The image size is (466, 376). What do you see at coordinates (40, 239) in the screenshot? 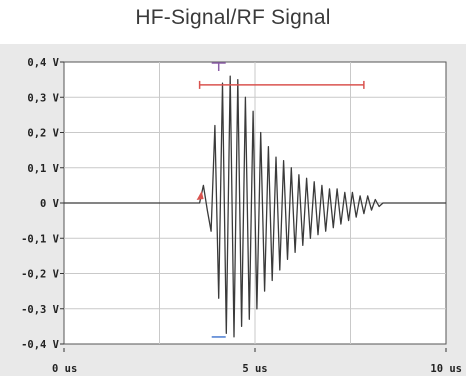
I see `y-tick-label: -0,1 V` at bounding box center [40, 239].